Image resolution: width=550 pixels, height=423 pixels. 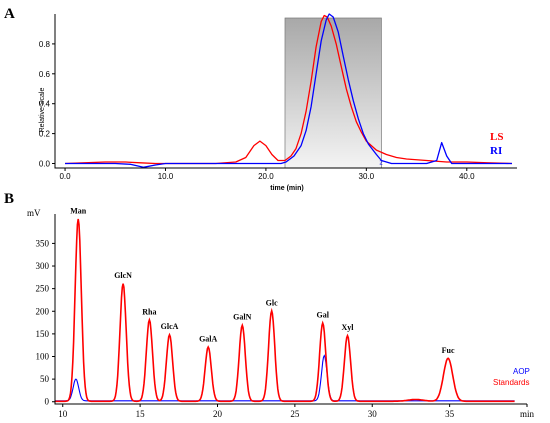 I want to click on panel-a-y-tick-label: 0.4, so click(x=45, y=104).